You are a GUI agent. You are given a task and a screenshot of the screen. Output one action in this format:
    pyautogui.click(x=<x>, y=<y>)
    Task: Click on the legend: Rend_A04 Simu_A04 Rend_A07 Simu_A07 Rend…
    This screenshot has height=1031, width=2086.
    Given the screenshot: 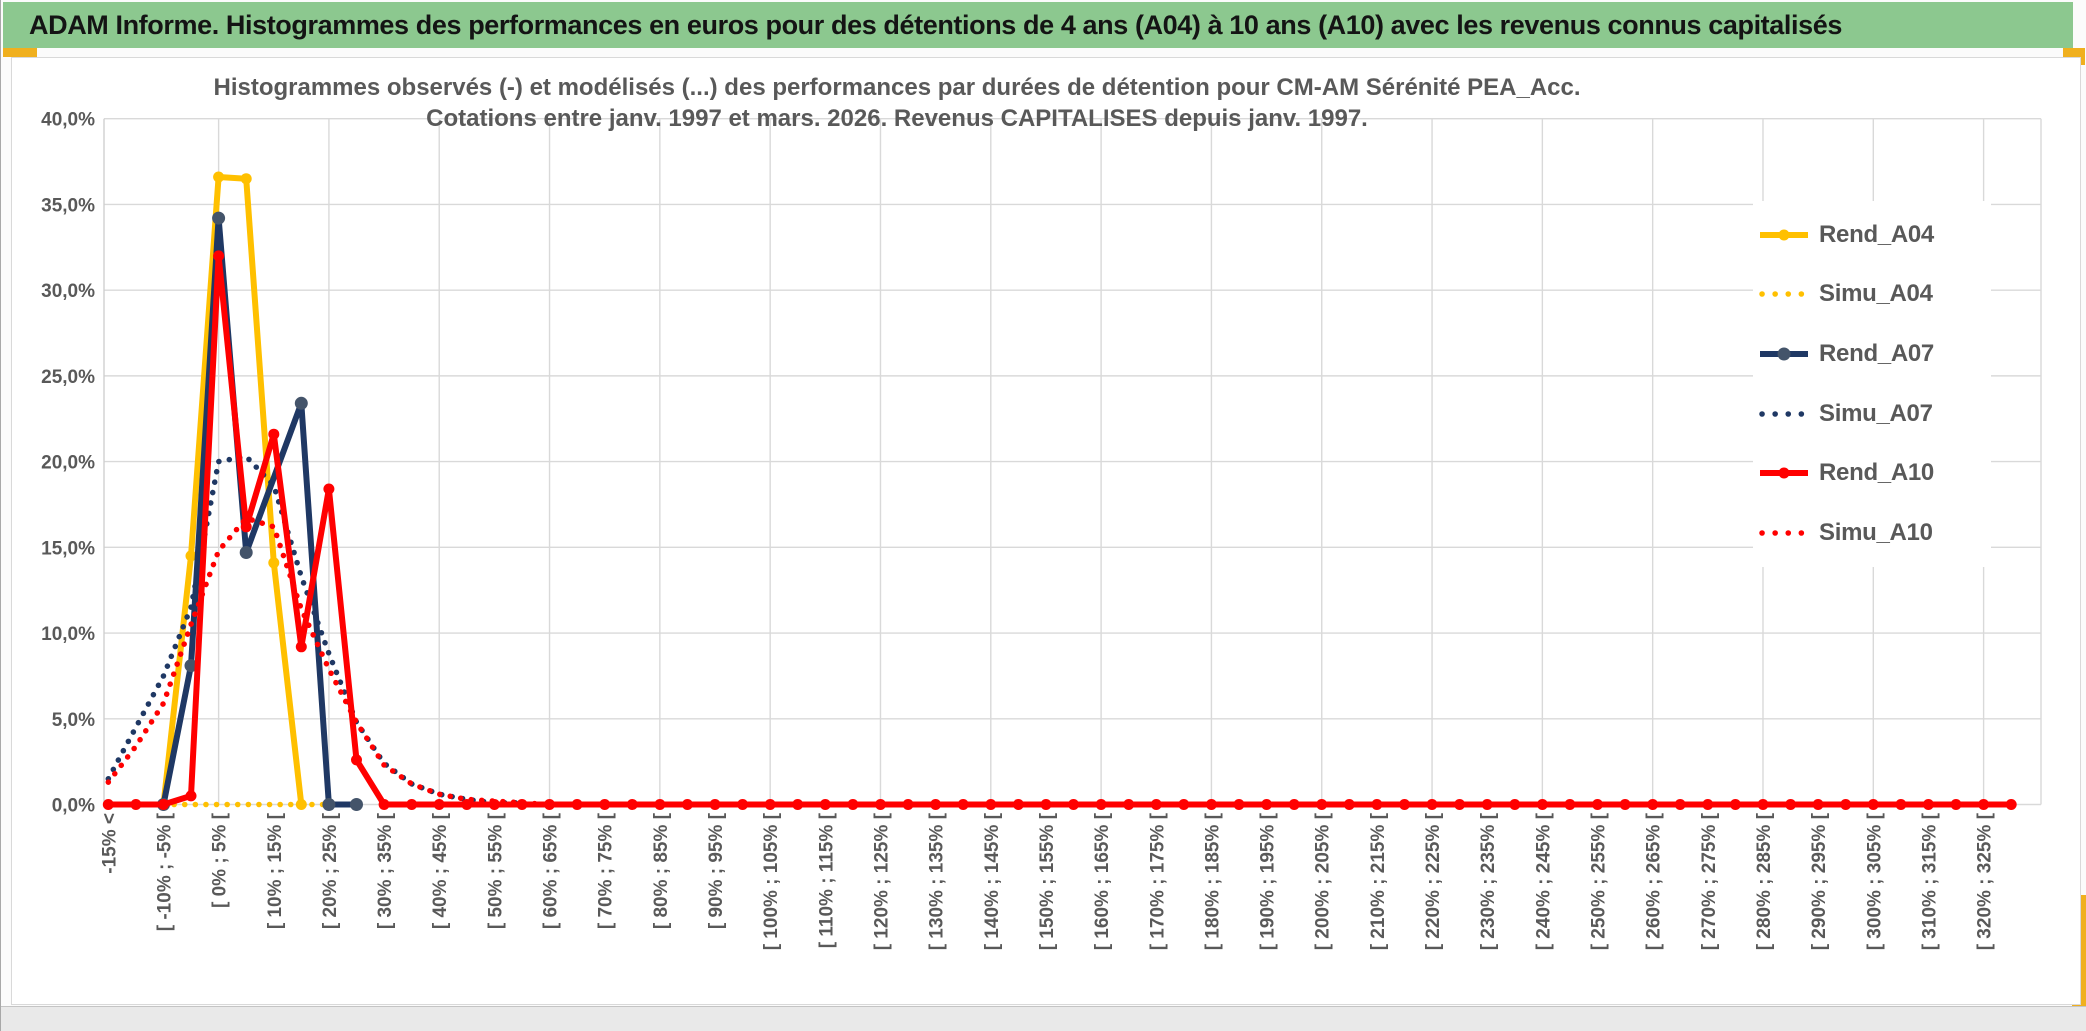 What is the action you would take?
    pyautogui.click(x=1872, y=384)
    